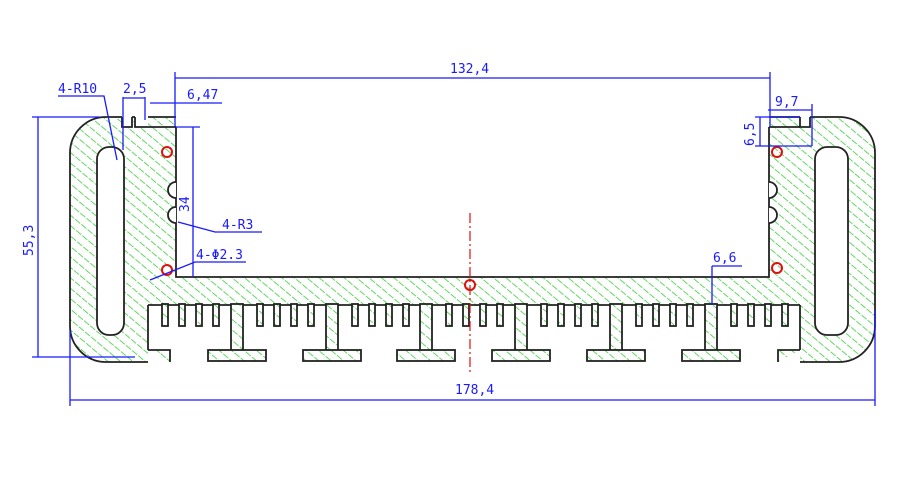 The height and width of the screenshot is (500, 900). I want to click on heat-sink-fins, so click(475, 332).